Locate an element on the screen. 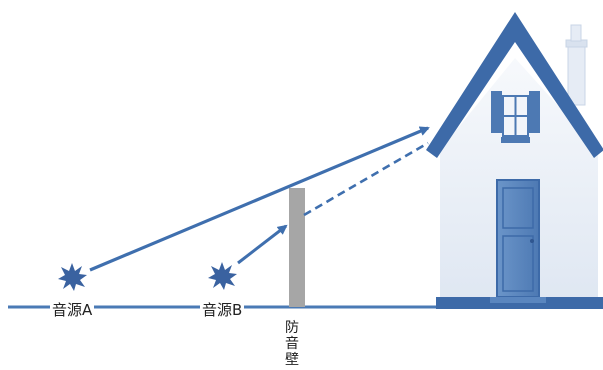 This screenshot has height=370, width=603. ray-diffracted-dashed is located at coordinates (366, 179).